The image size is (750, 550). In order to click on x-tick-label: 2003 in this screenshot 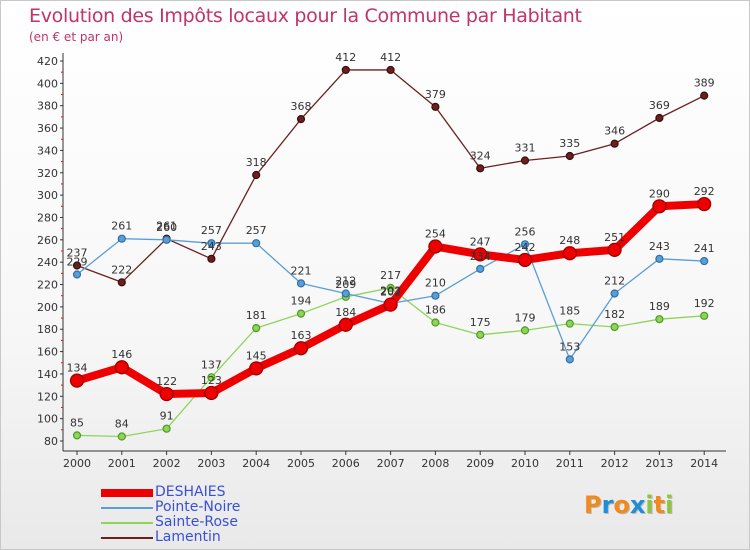, I will do `click(211, 463)`.